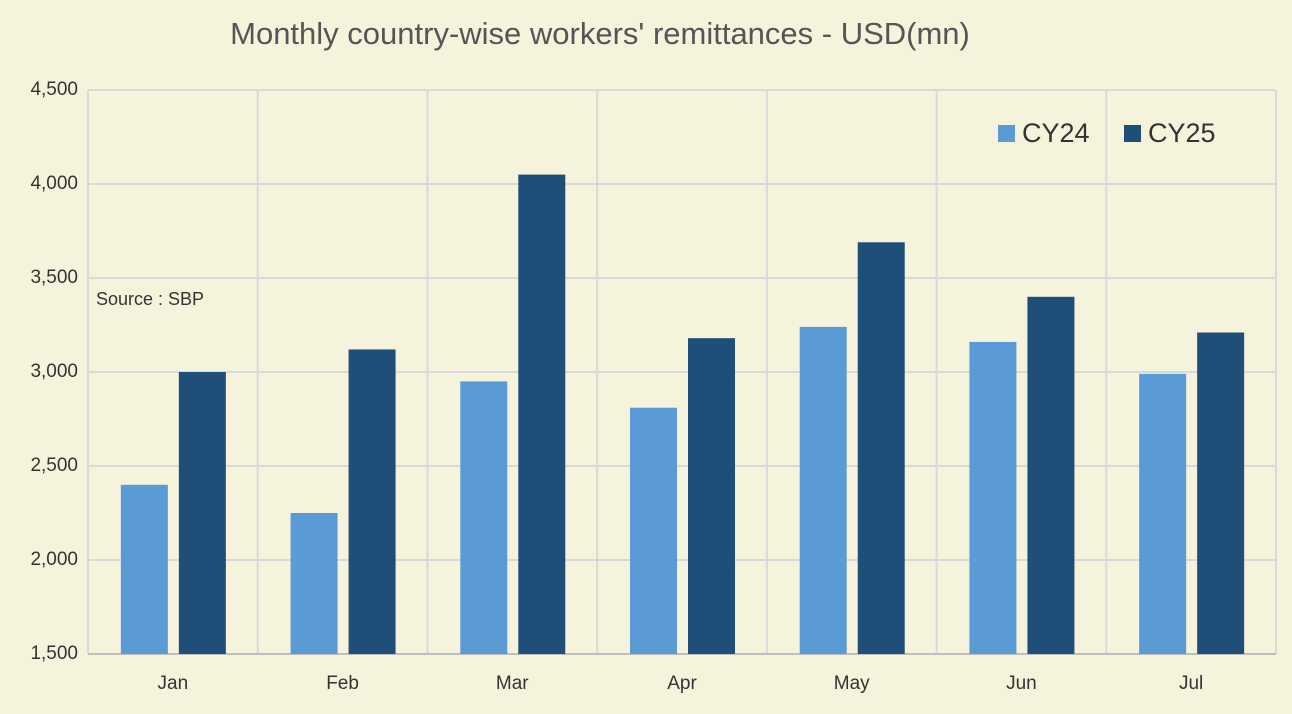  Describe the element at coordinates (54, 371) in the screenshot. I see `y-tick-label: 3,000` at that location.